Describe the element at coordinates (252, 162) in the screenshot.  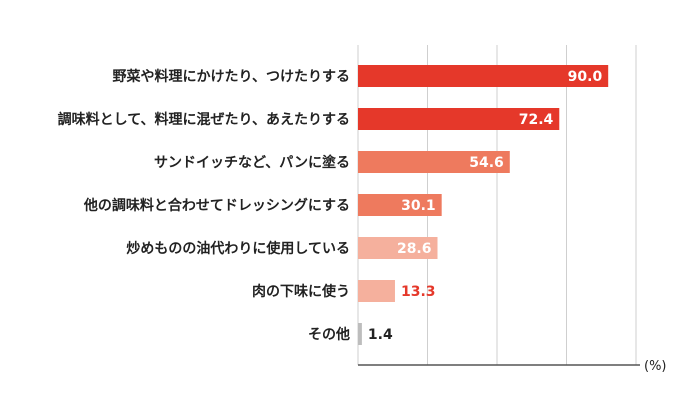
I see `category-label: サンドイッチなど、パンに塗る` at that location.